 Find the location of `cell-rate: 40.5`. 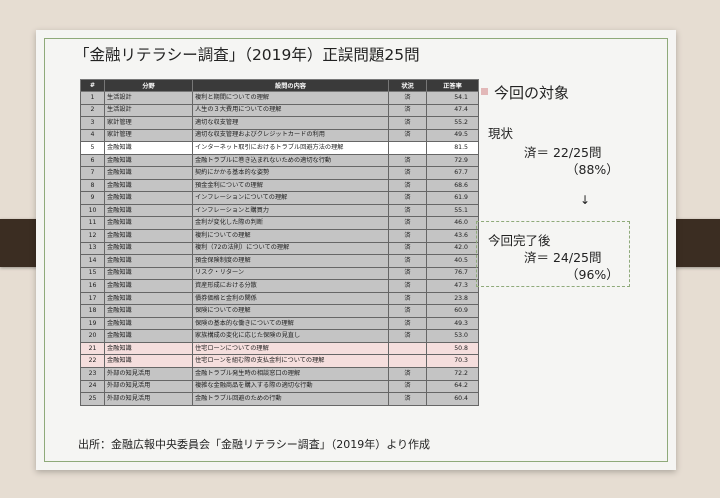

cell-rate: 40.5 is located at coordinates (452, 261).